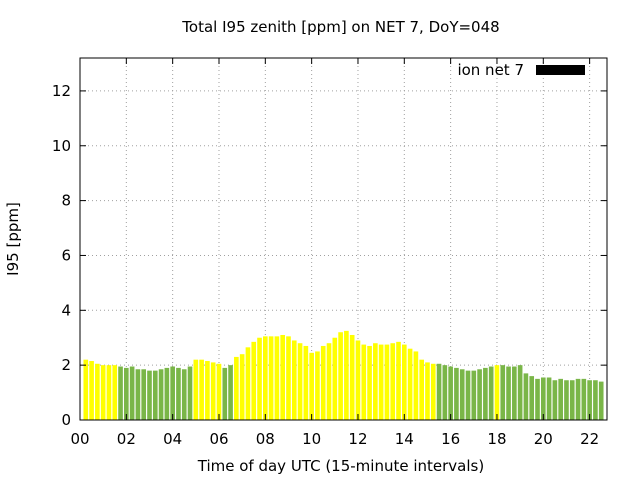 This screenshot has width=640, height=480. What do you see at coordinates (496, 439) in the screenshot?
I see `x-tick-label: 18` at bounding box center [496, 439].